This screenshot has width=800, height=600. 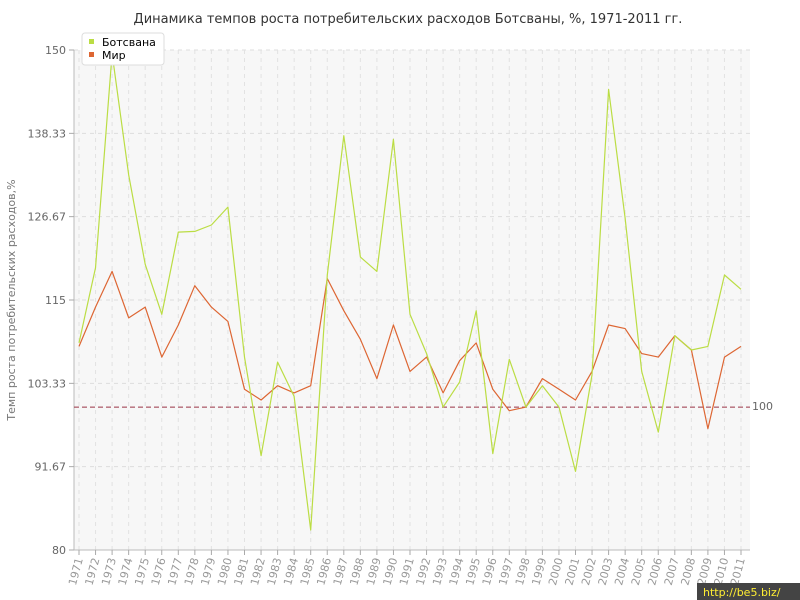 I want to click on legend-swatch-botswana, so click(x=91, y=41).